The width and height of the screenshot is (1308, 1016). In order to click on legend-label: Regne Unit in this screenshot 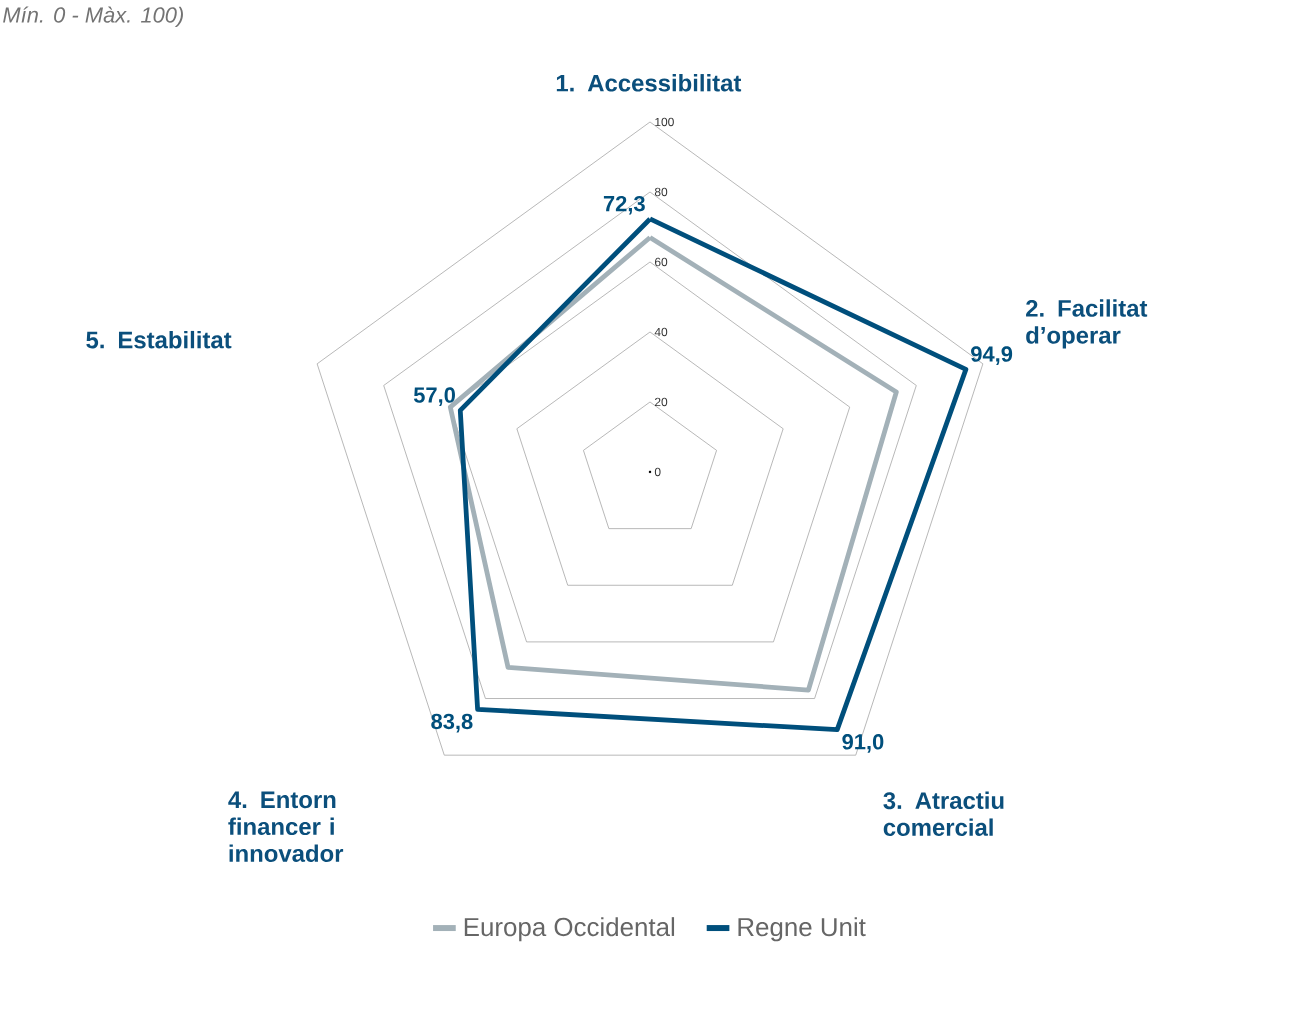, I will do `click(802, 929)`.